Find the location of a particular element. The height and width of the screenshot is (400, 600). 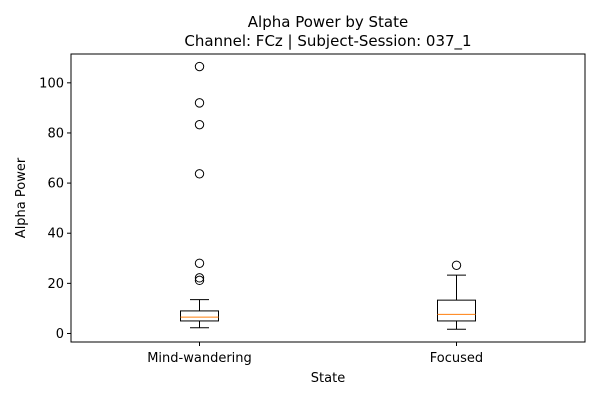

y-tick-label: 20 is located at coordinates (55, 284).